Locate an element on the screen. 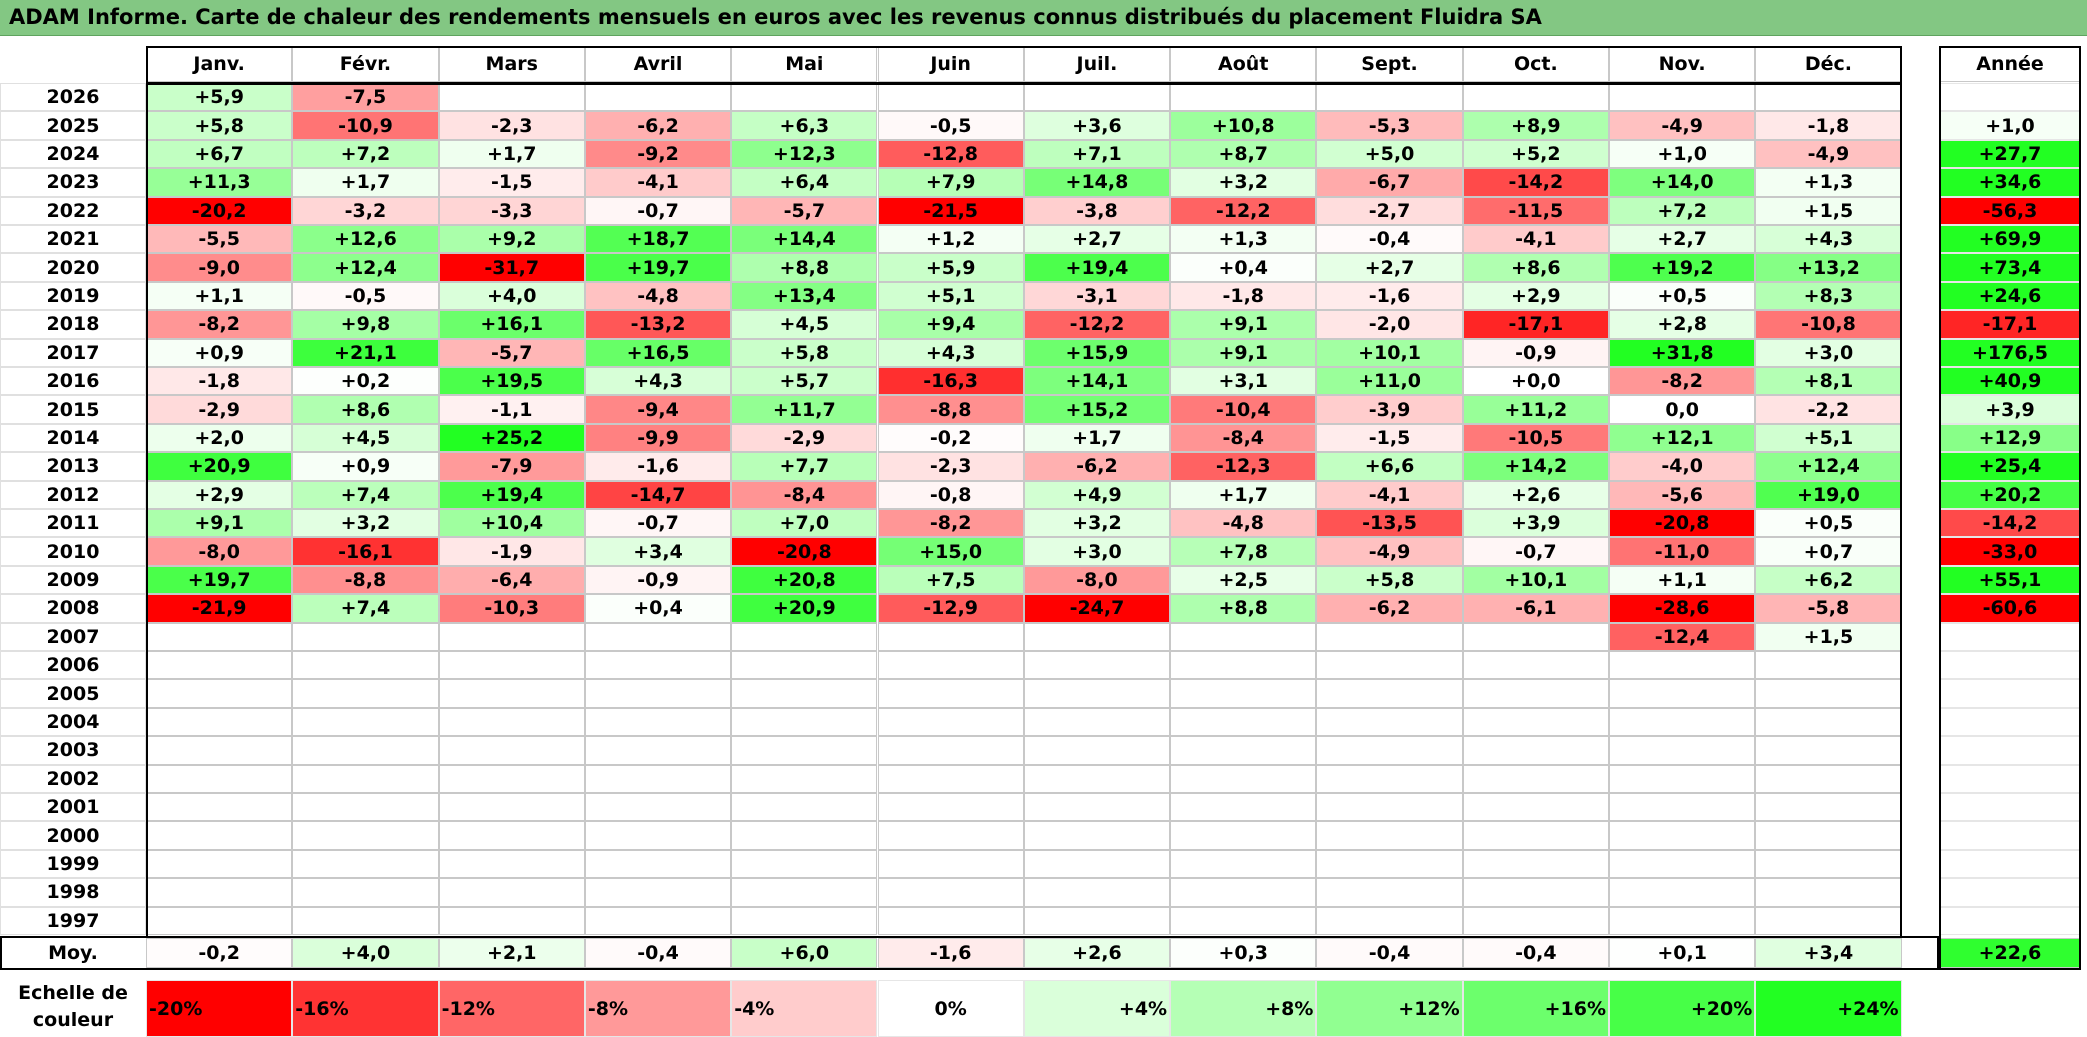  heatmap-cell: +15,0 is located at coordinates (950, 551).